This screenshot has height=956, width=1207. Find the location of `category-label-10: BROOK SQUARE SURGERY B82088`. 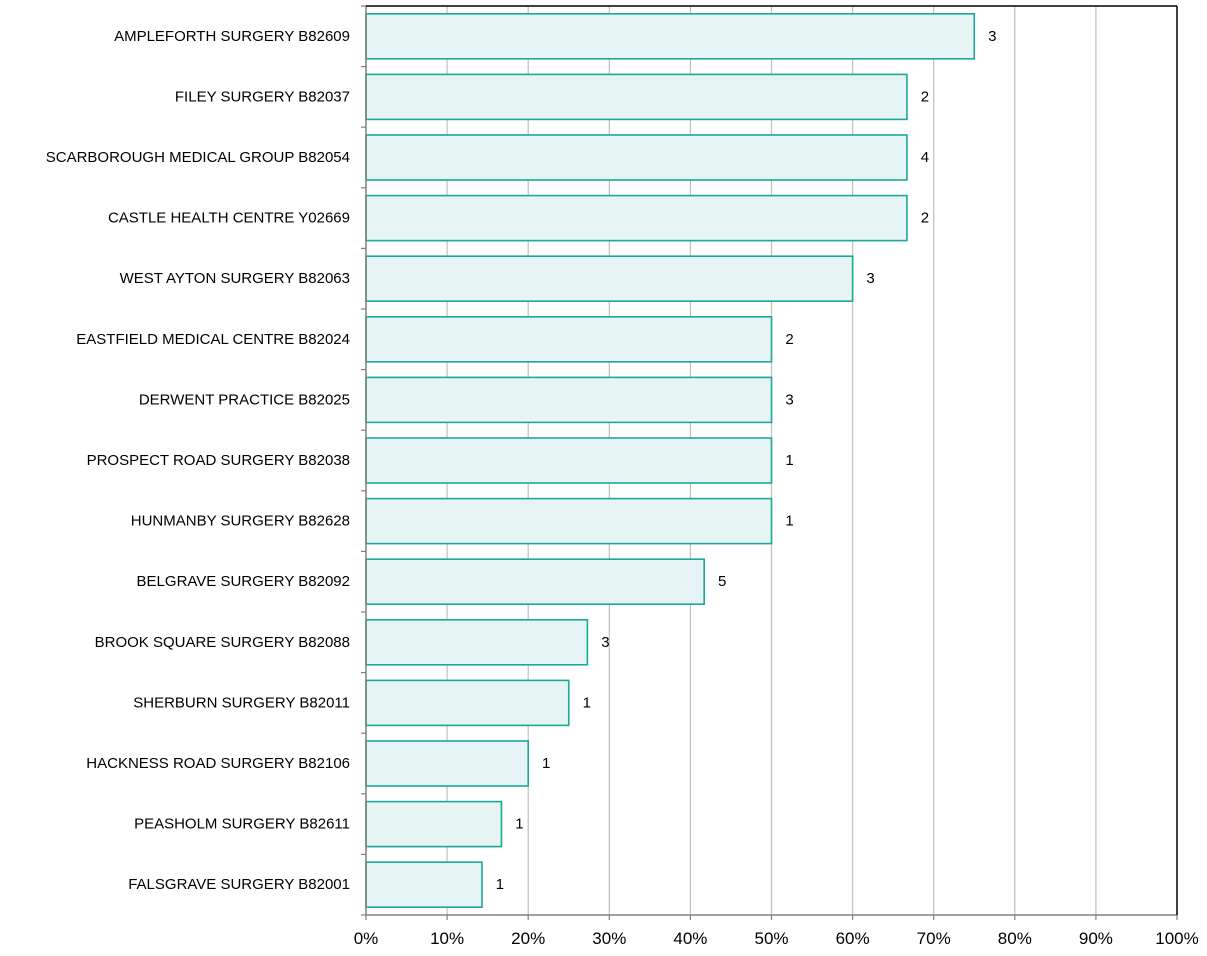

category-label-10: BROOK SQUARE SURGERY B82088 is located at coordinates (222, 642).